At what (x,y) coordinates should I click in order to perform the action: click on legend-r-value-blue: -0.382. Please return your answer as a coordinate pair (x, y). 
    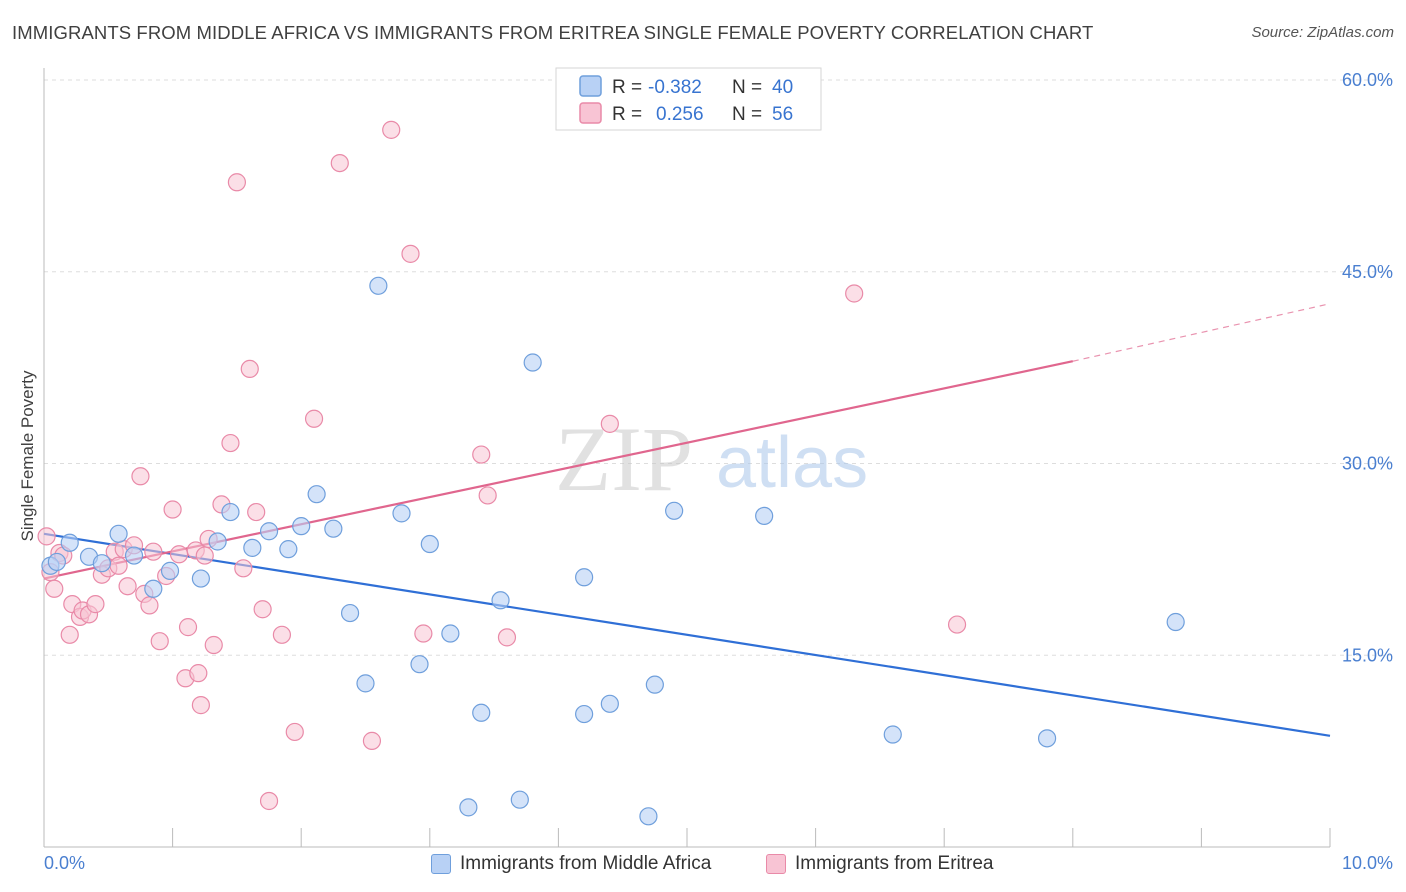
    Looking at the image, I should click on (675, 87).